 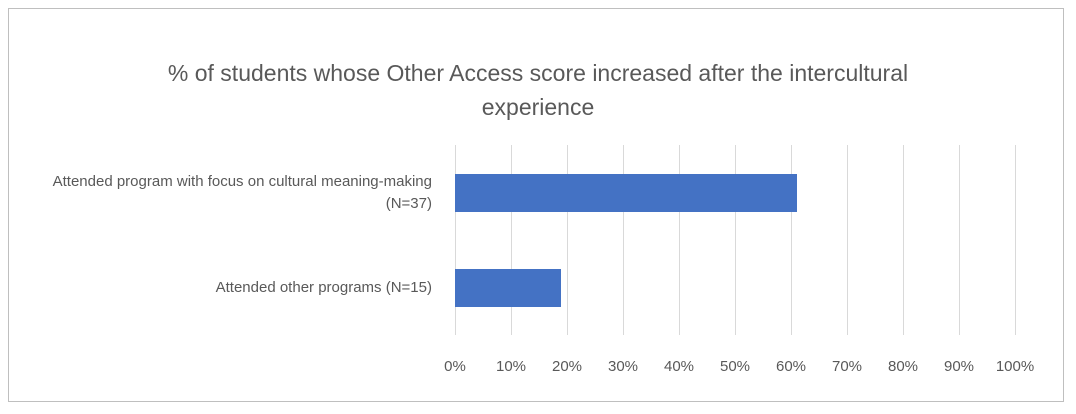 What do you see at coordinates (679, 366) in the screenshot?
I see `x-tick-label: 40%` at bounding box center [679, 366].